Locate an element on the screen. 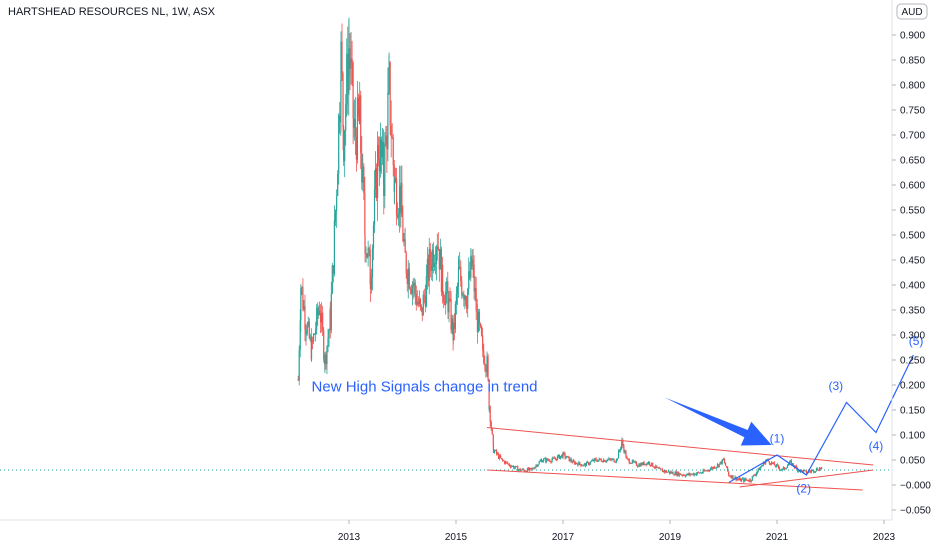 This screenshot has width=932, height=550. y-tick-label: 0.500 is located at coordinates (912, 236).